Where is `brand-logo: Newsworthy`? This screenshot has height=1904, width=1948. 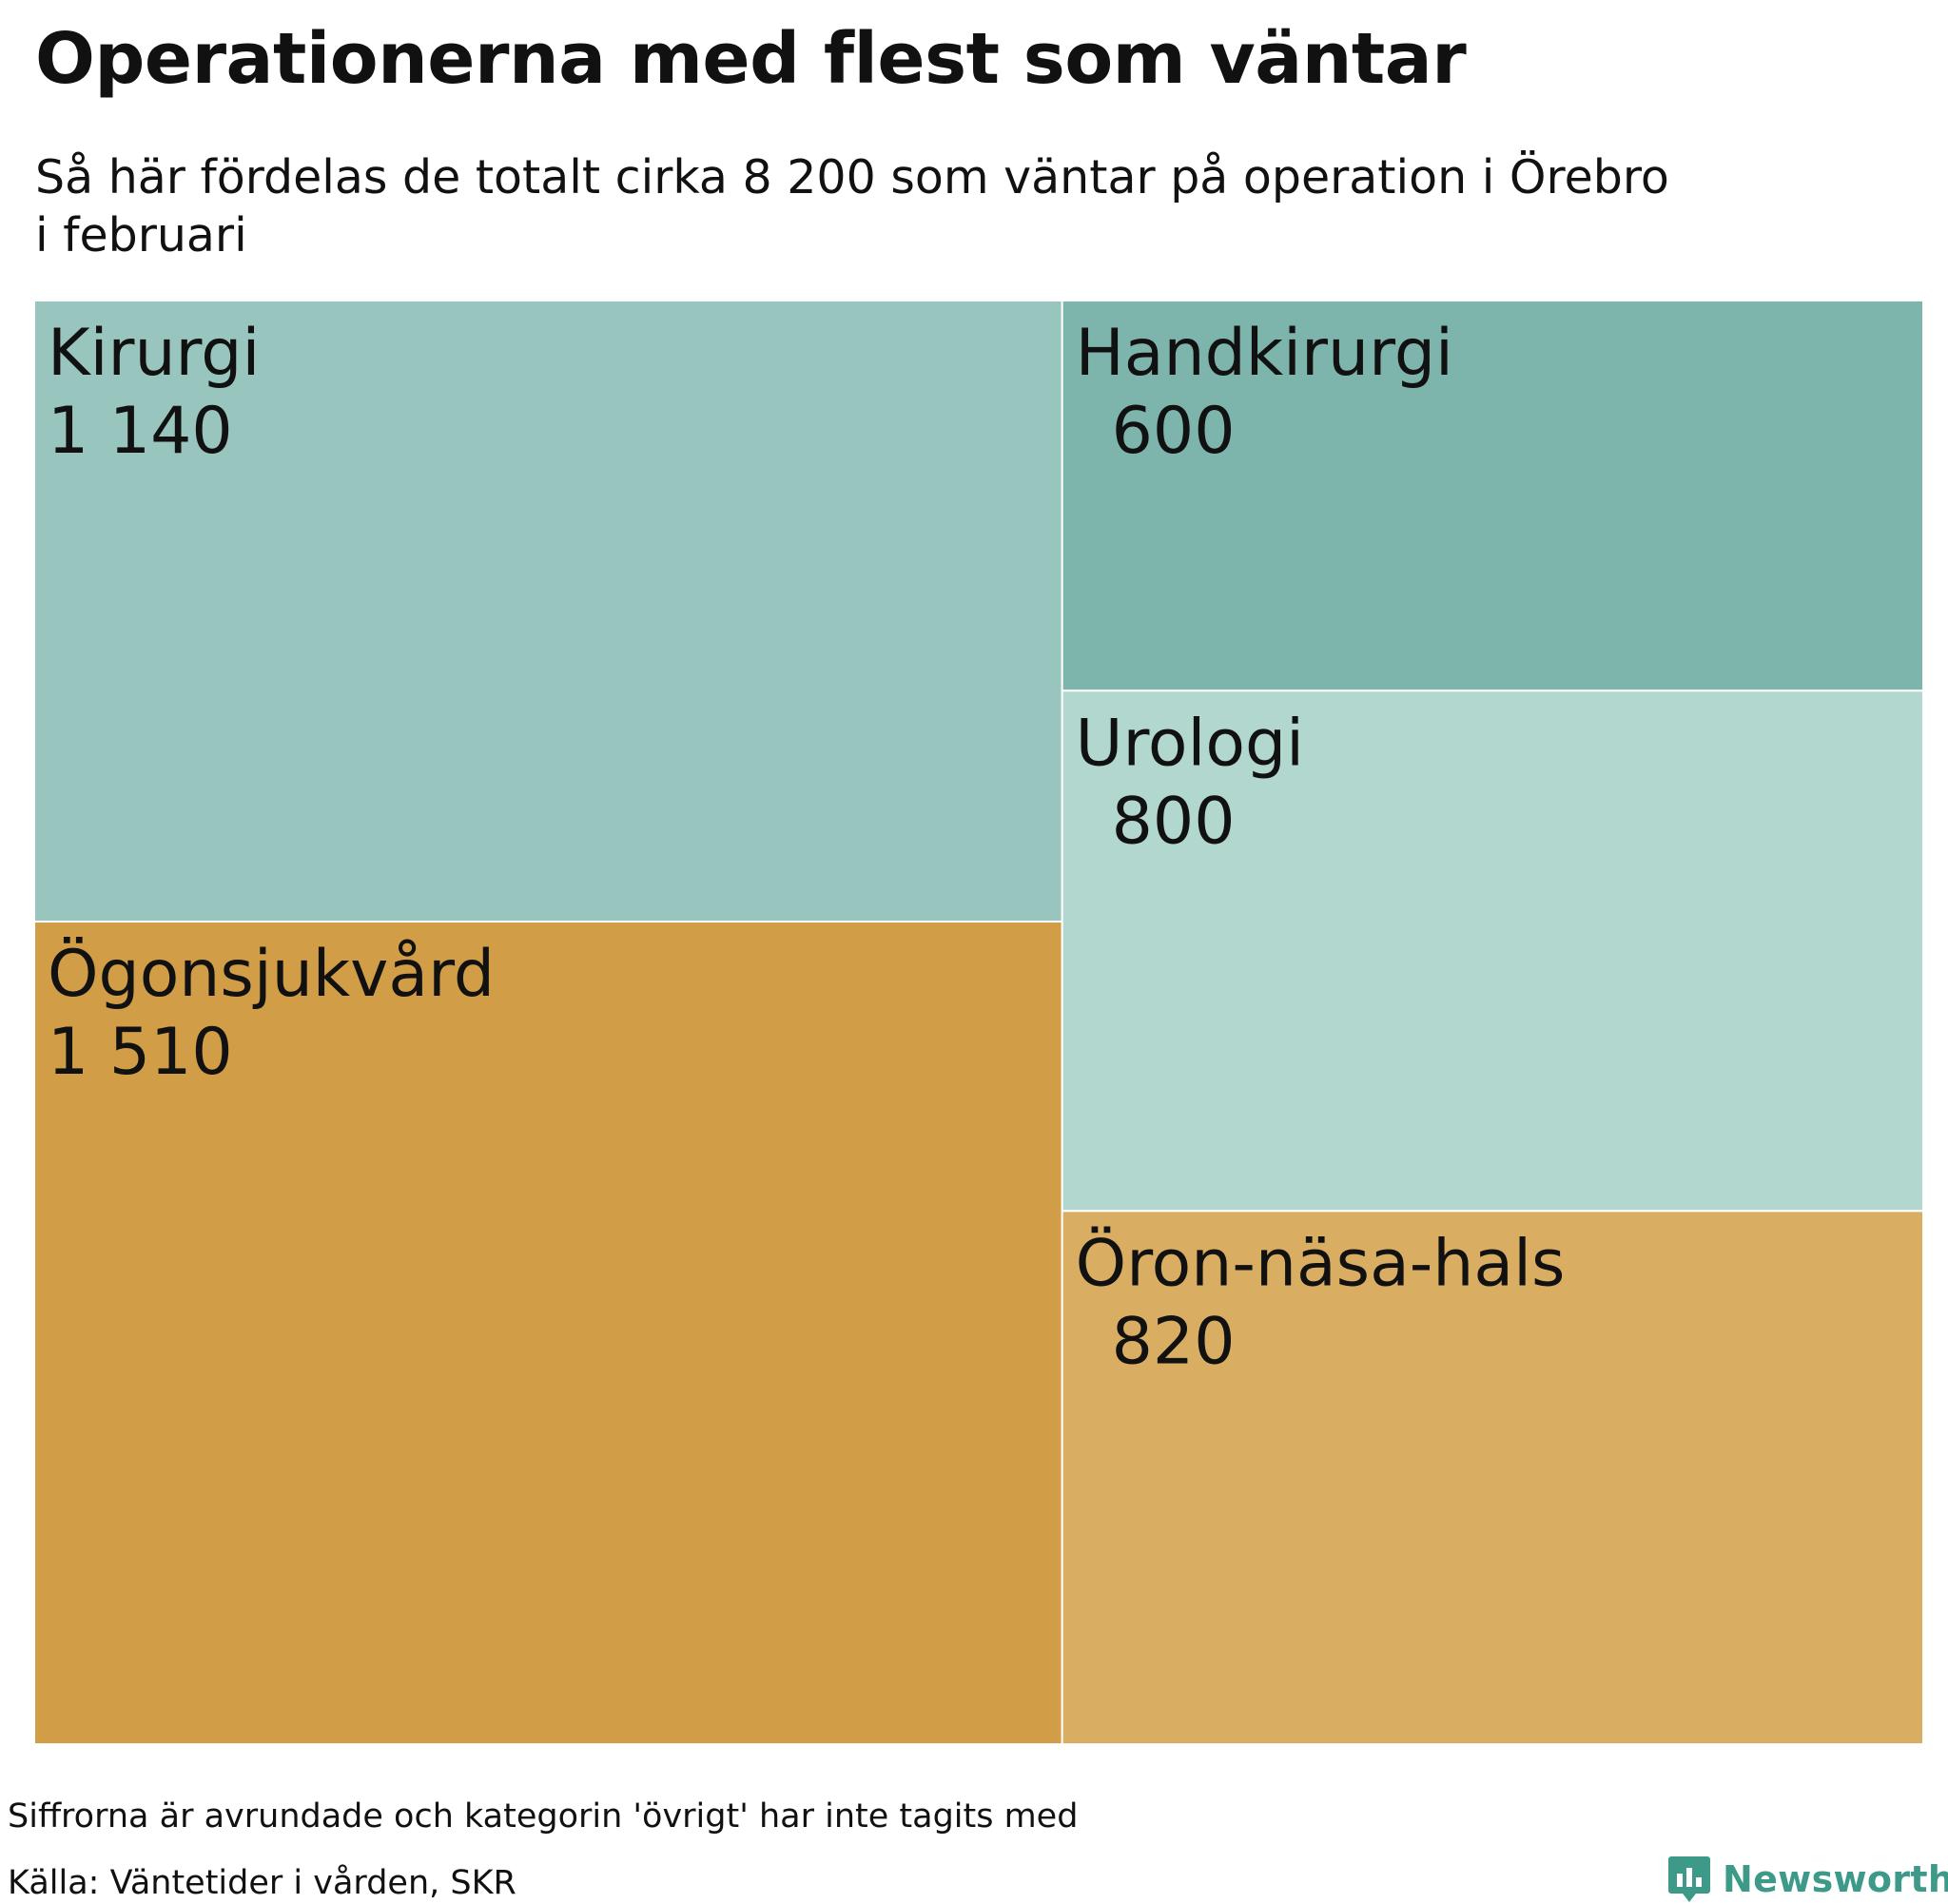 brand-logo: Newsworthy is located at coordinates (1808, 1879).